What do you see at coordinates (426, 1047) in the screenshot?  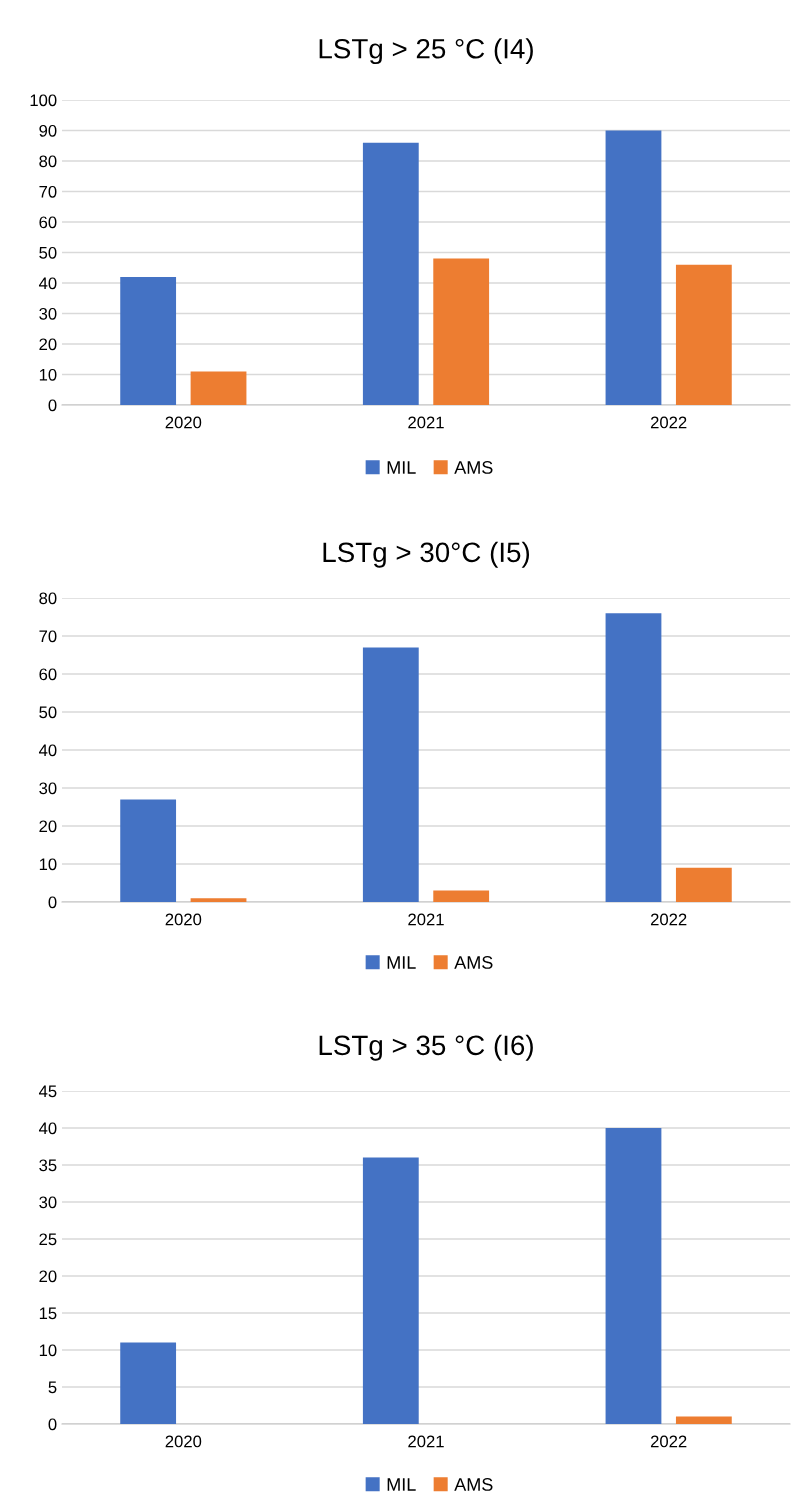 I see `chart-title: LSTg > 35 °C (I6)` at bounding box center [426, 1047].